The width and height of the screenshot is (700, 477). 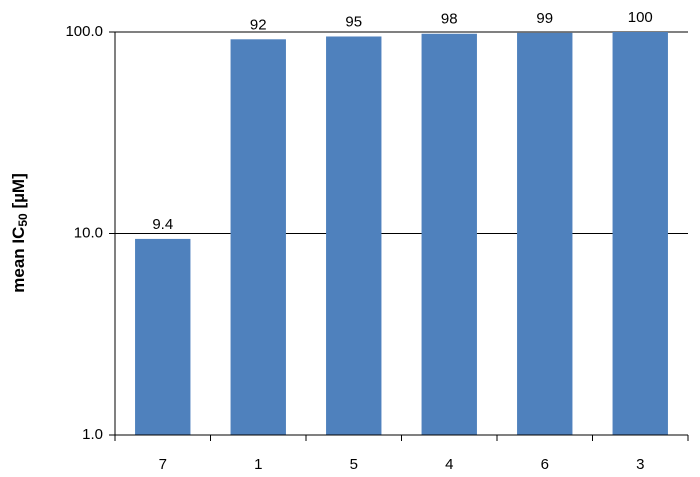 I want to click on y-axis-label: mean IC50 [µM], so click(x=19, y=233).